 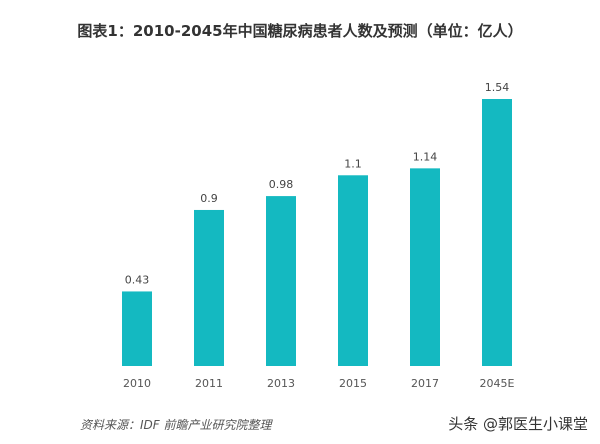 I want to click on data-label: 1.14, so click(x=425, y=156).